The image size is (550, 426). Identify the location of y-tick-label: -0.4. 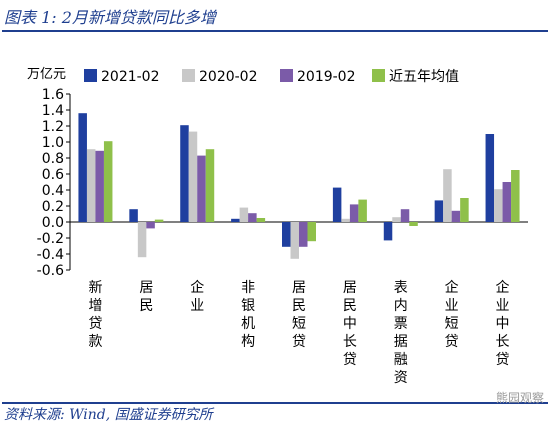
(50, 255).